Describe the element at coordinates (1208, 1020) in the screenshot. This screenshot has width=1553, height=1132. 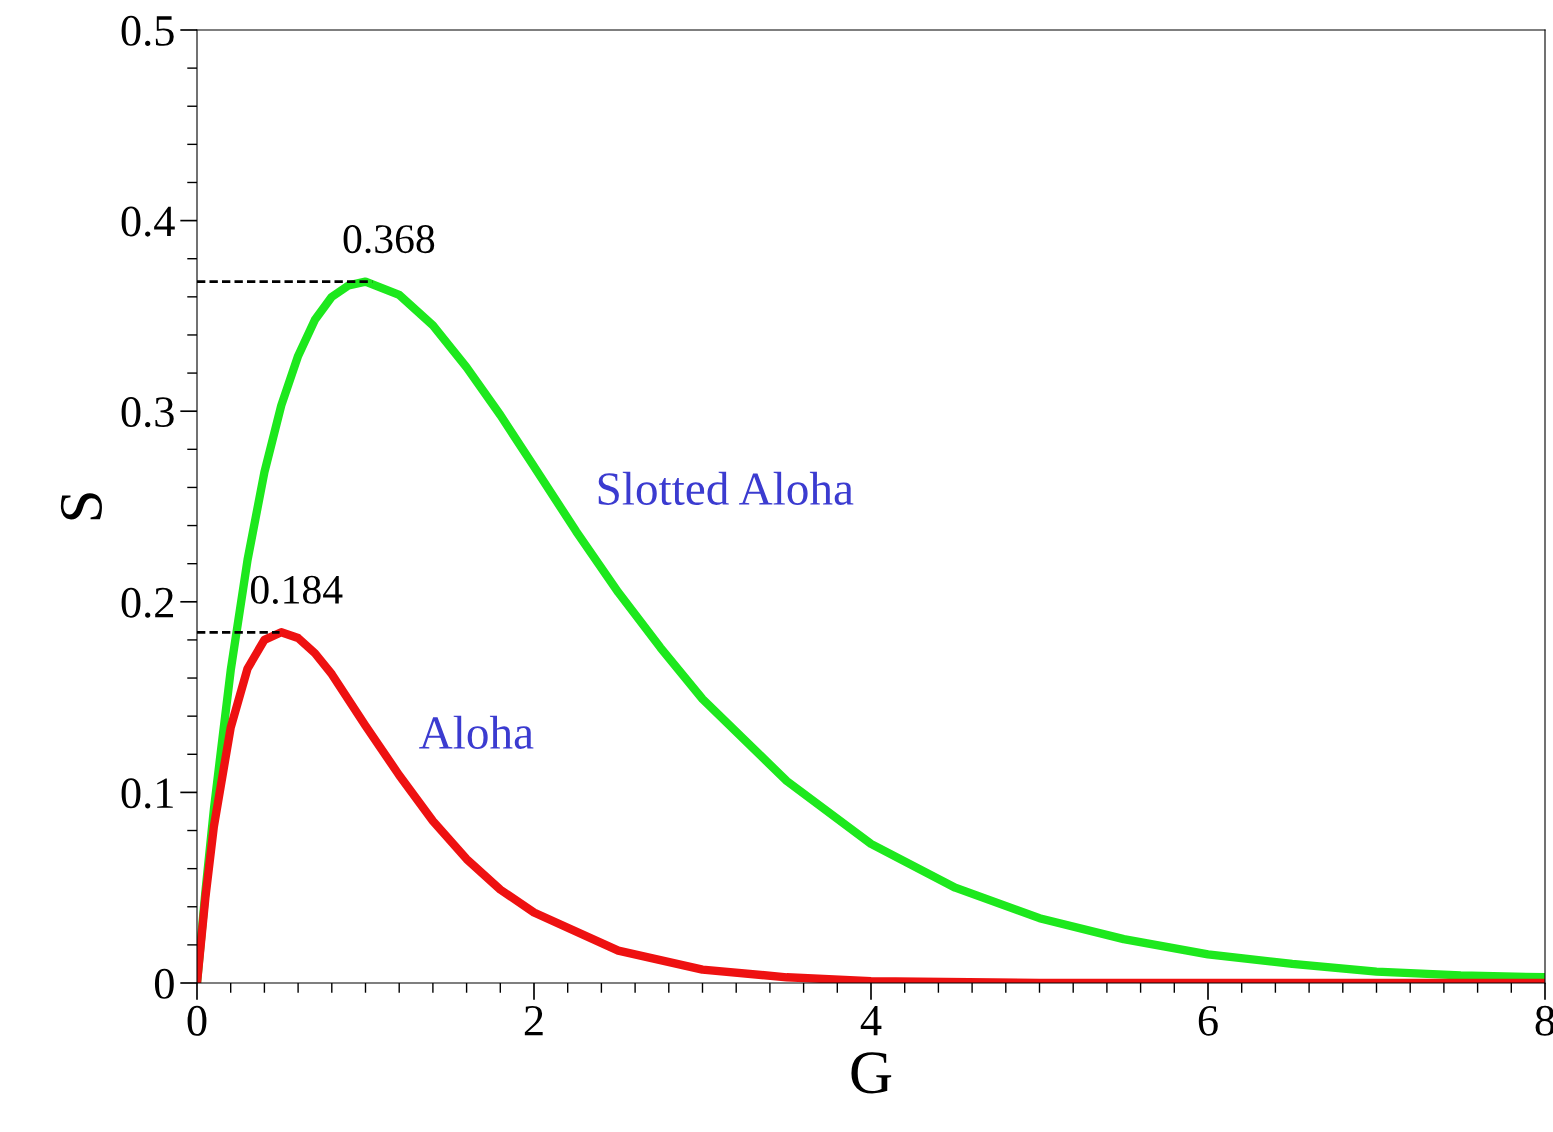
I see `x-tick-label: 6` at that location.